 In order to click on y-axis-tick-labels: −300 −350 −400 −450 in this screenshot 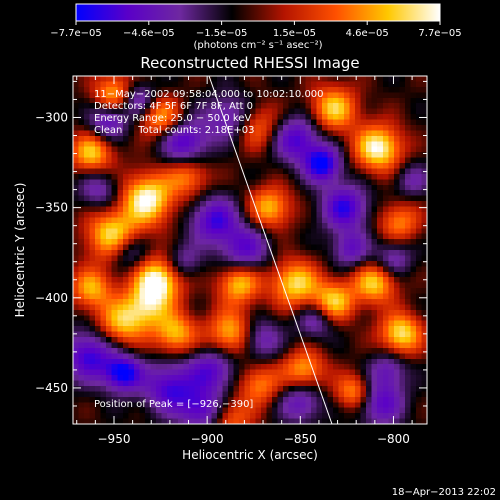, I will do `click(51, 252)`.